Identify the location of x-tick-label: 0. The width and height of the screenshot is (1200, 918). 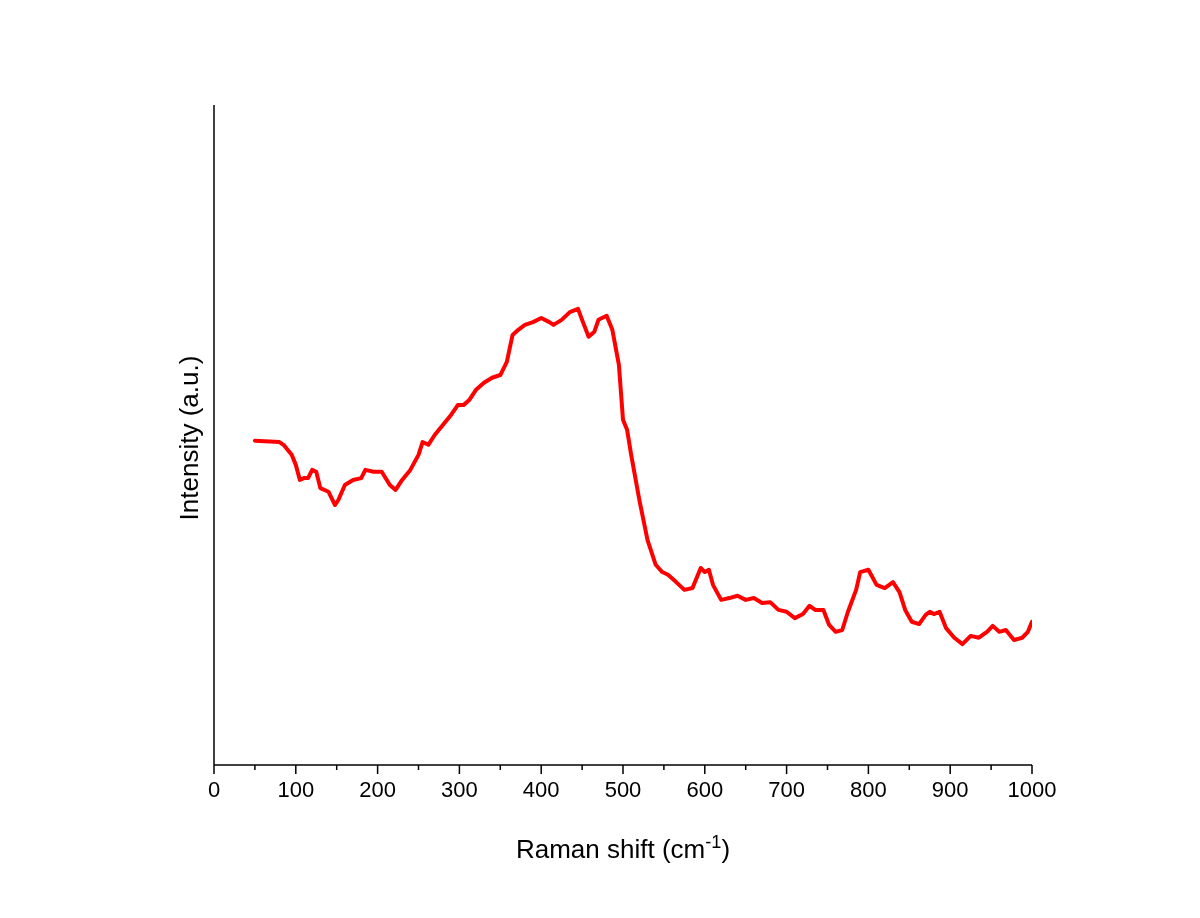
(214, 789).